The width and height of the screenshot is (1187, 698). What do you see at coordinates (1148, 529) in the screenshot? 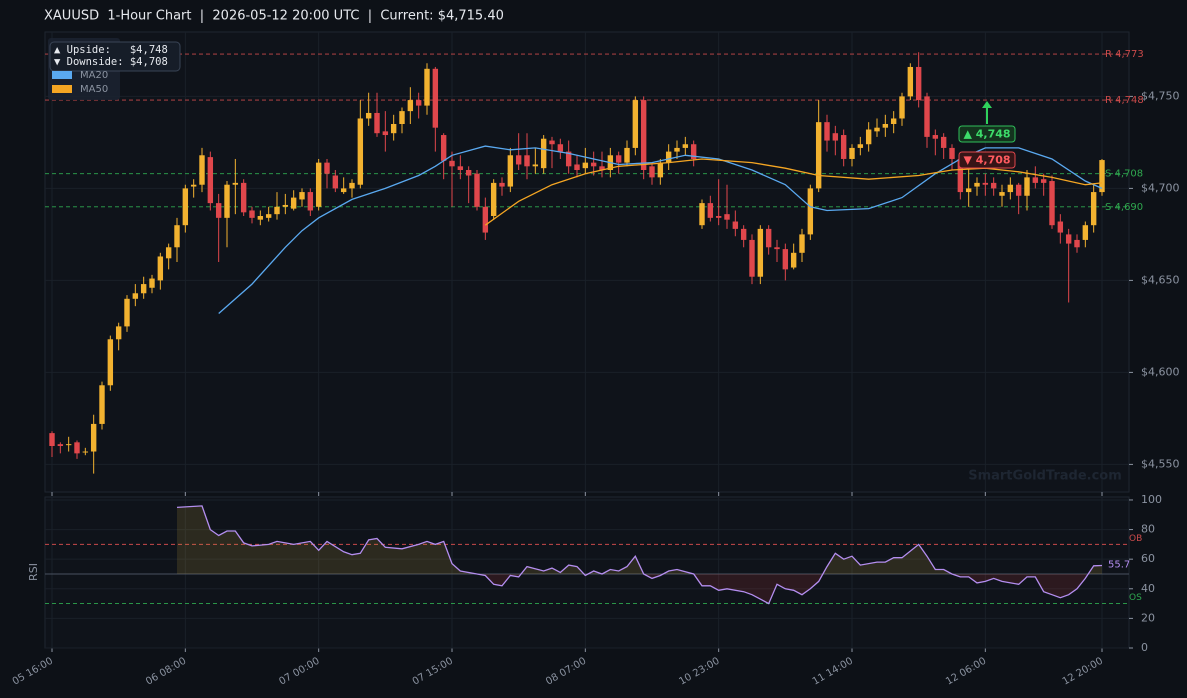
I see `rsi-y-tick-label: 80` at bounding box center [1148, 529].